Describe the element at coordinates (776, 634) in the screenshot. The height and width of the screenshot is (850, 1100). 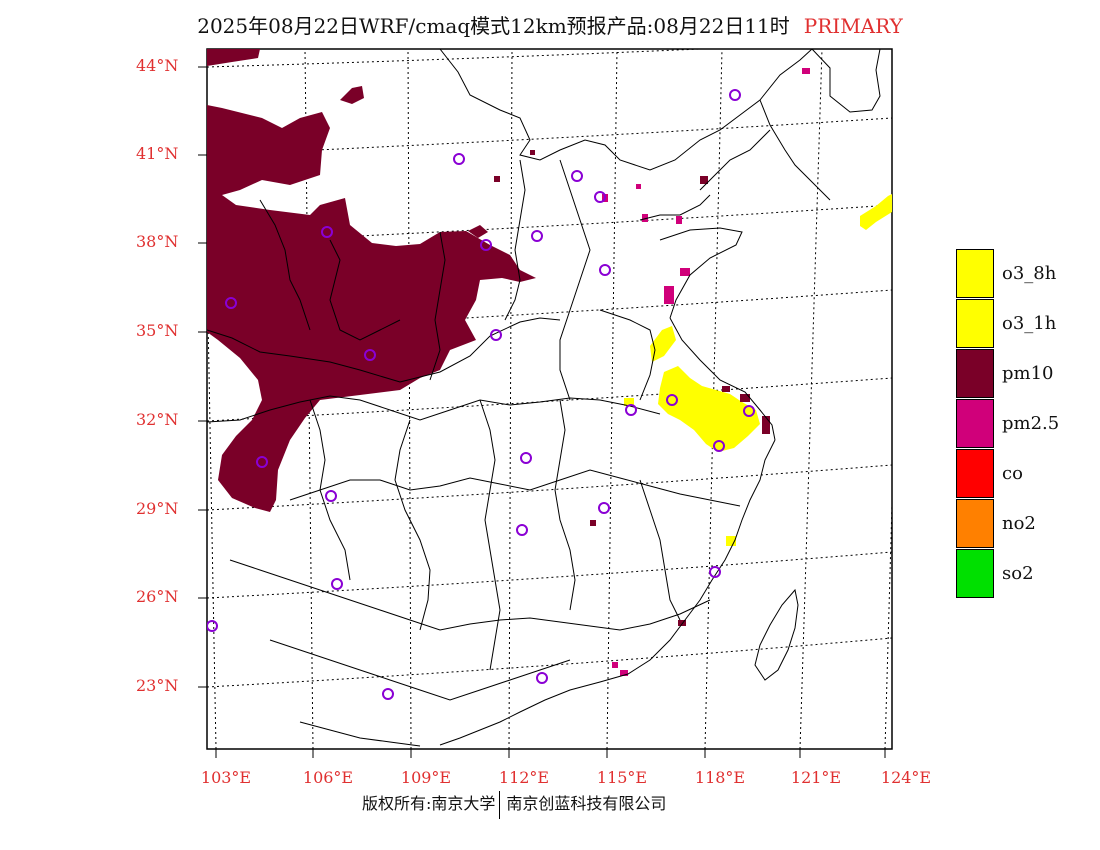
I see `island-taiwan` at that location.